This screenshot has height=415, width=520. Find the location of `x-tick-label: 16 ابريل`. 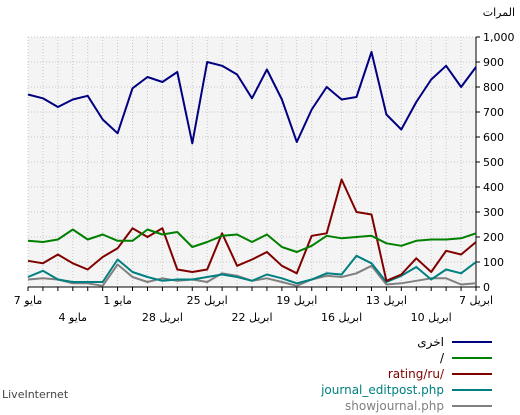

x-tick-label: 16 ابريل is located at coordinates (341, 317).